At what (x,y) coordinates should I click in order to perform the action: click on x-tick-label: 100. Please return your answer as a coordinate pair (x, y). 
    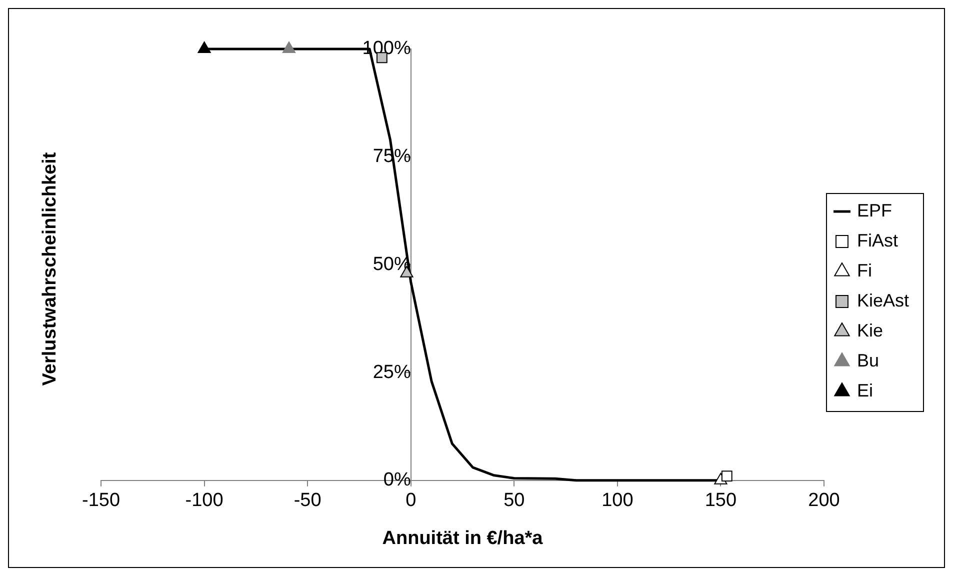
    Looking at the image, I should click on (618, 501).